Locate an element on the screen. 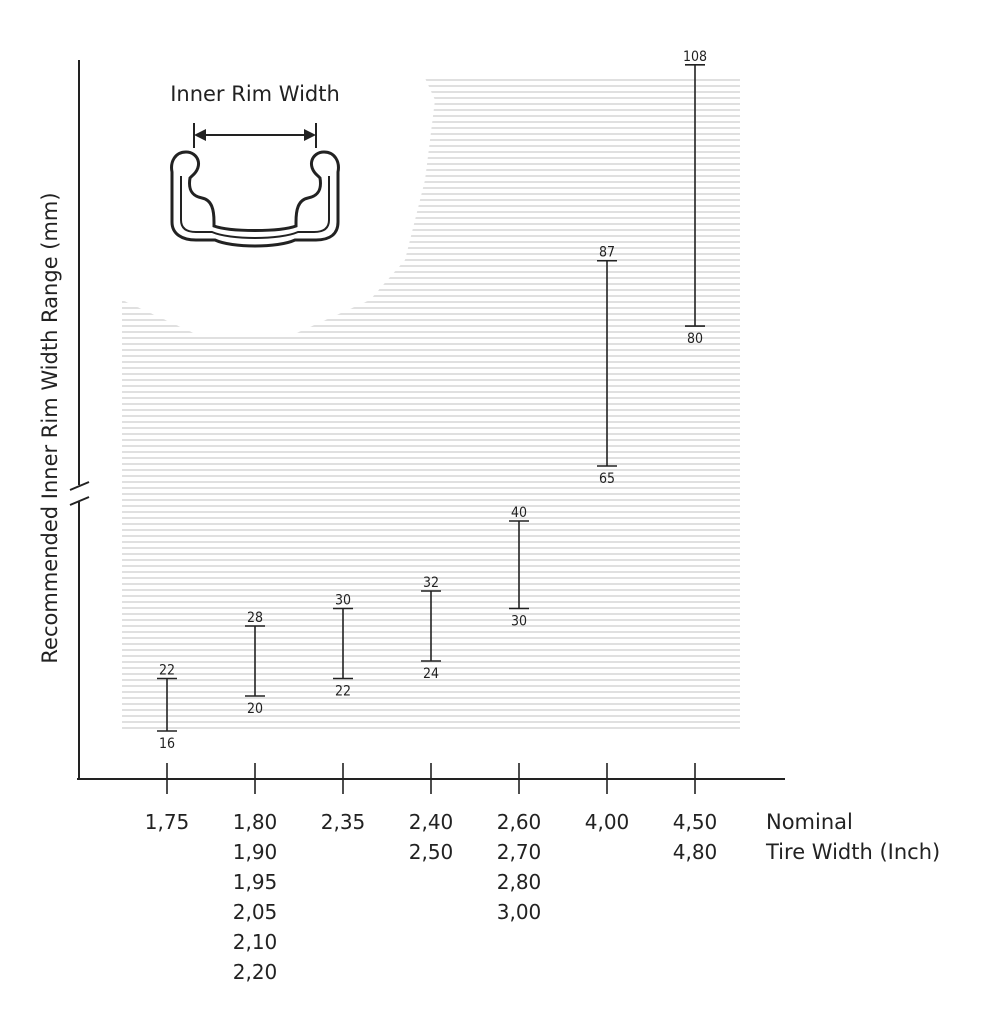 The width and height of the screenshot is (998, 1024). rim-outer-contour is located at coordinates (255, 199).